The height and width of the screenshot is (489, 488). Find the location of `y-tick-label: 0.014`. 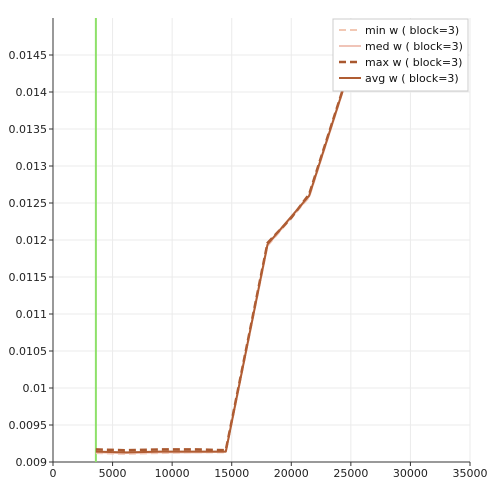

y-tick-label: 0.014 is located at coordinates (32, 92).